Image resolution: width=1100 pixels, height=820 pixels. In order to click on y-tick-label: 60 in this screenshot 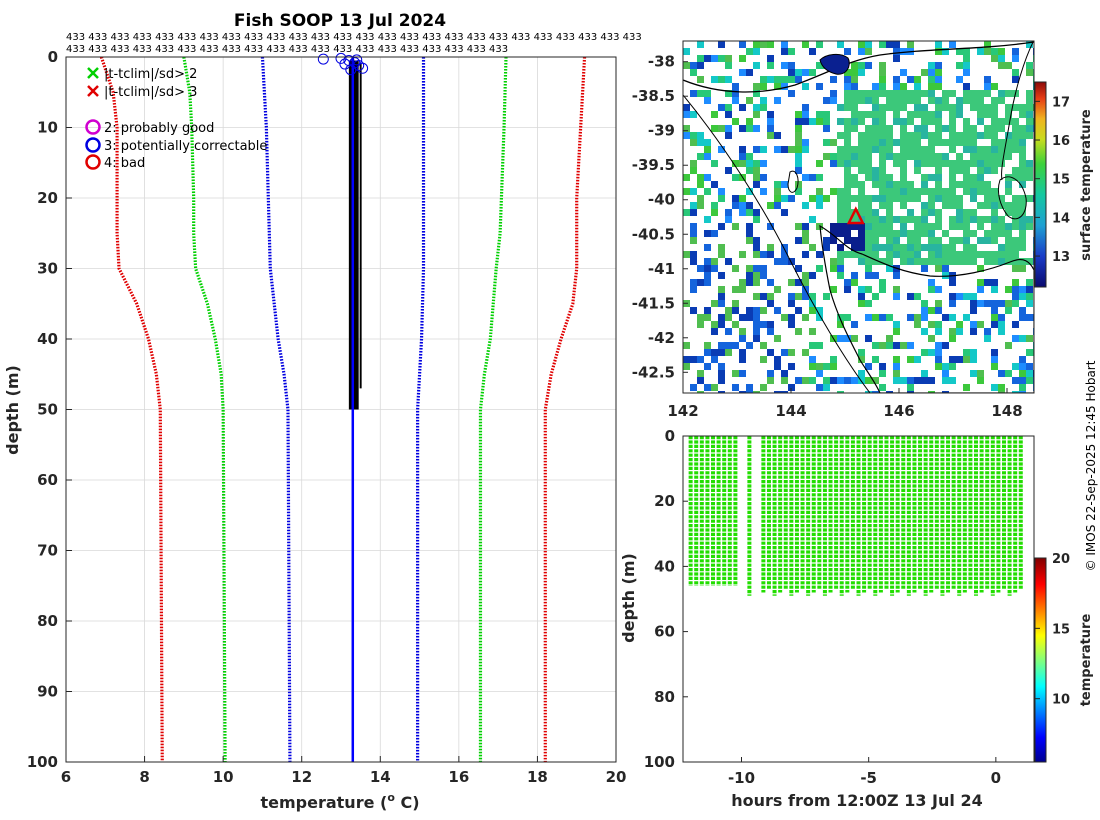, I will do `click(47, 480)`.